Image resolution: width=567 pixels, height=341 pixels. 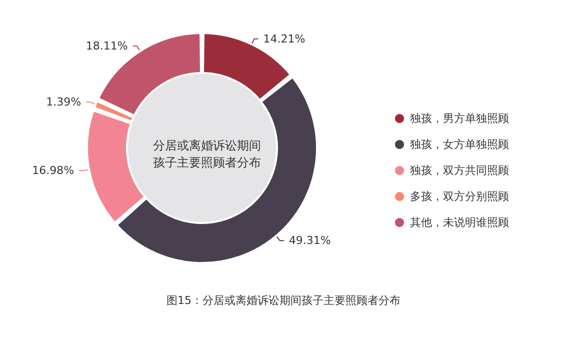 I want to click on data-label: 14.21%, so click(x=284, y=39).